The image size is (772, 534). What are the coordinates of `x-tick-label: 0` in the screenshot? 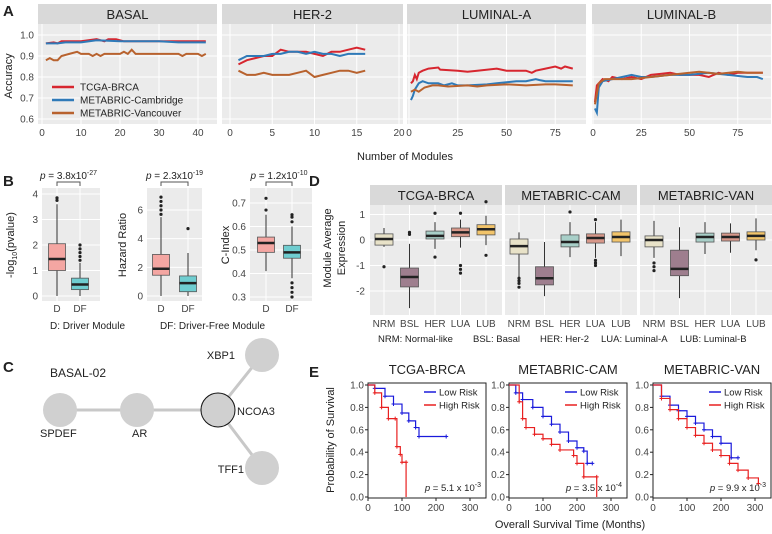 It's located at (230, 133).